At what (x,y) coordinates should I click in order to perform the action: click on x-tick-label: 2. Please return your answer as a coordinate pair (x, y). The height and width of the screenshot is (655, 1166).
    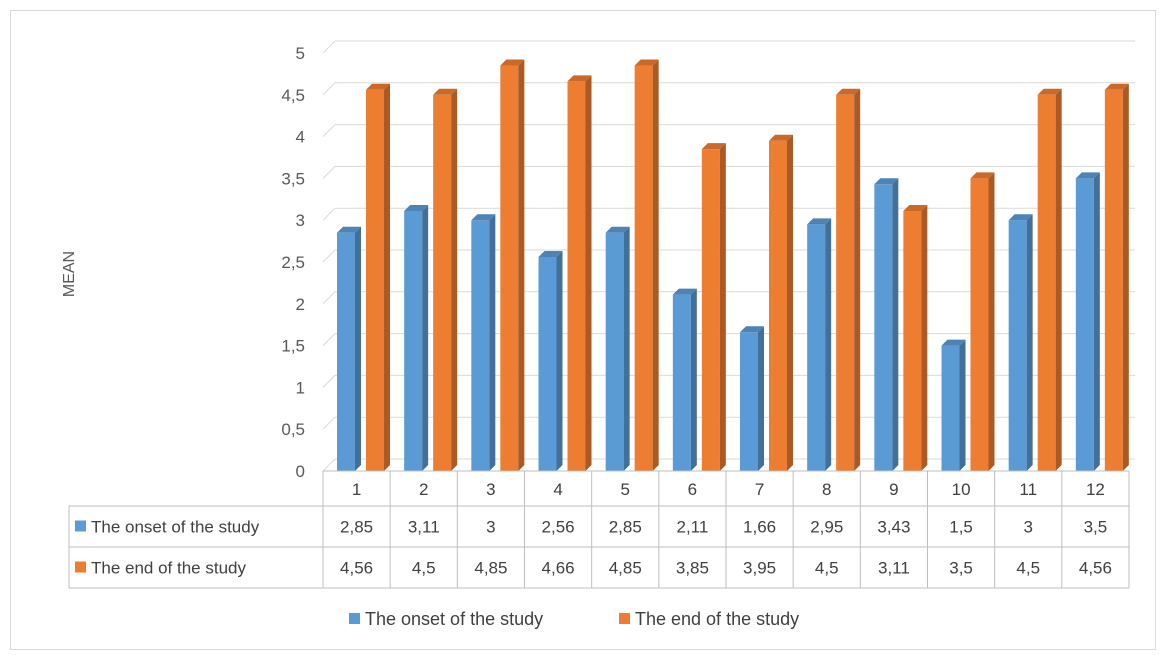
    Looking at the image, I should click on (423, 489).